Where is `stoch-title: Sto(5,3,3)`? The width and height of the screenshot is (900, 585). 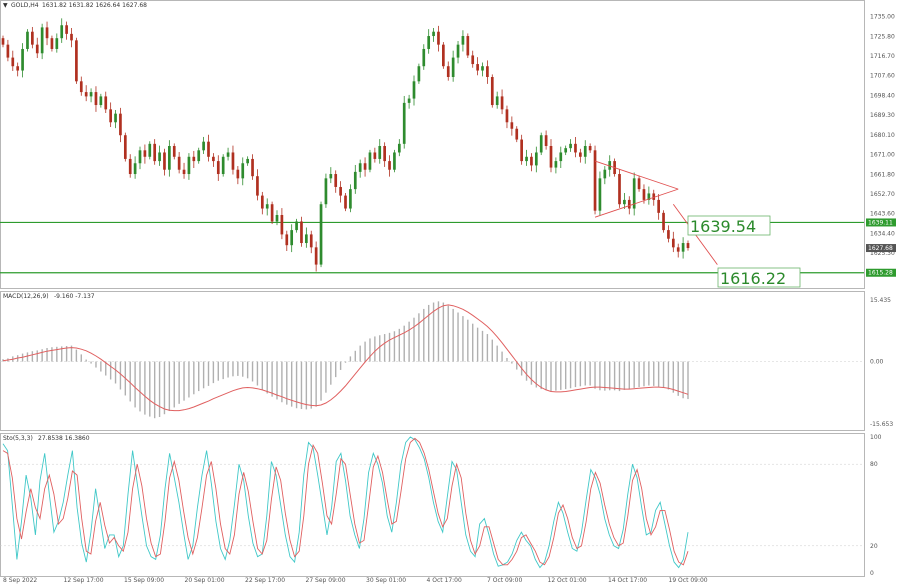 stoch-title: Sto(5,3,3) is located at coordinates (18, 438).